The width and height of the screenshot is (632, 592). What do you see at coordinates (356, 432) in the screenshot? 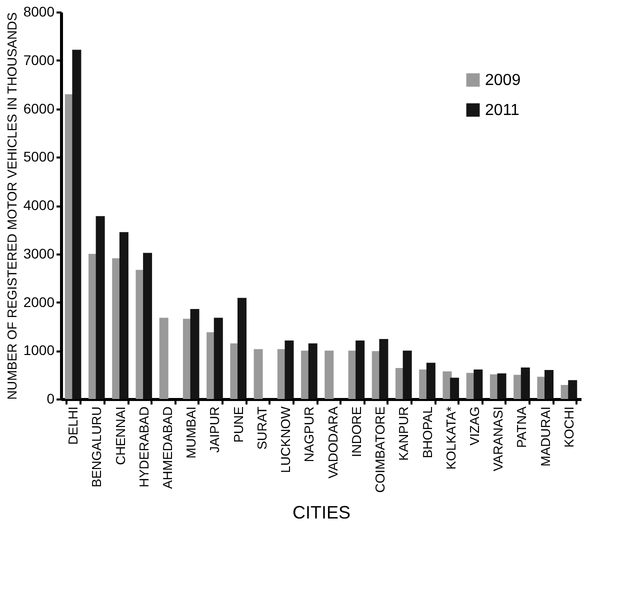
I see `x-tick-label: INDORE` at bounding box center [356, 432].